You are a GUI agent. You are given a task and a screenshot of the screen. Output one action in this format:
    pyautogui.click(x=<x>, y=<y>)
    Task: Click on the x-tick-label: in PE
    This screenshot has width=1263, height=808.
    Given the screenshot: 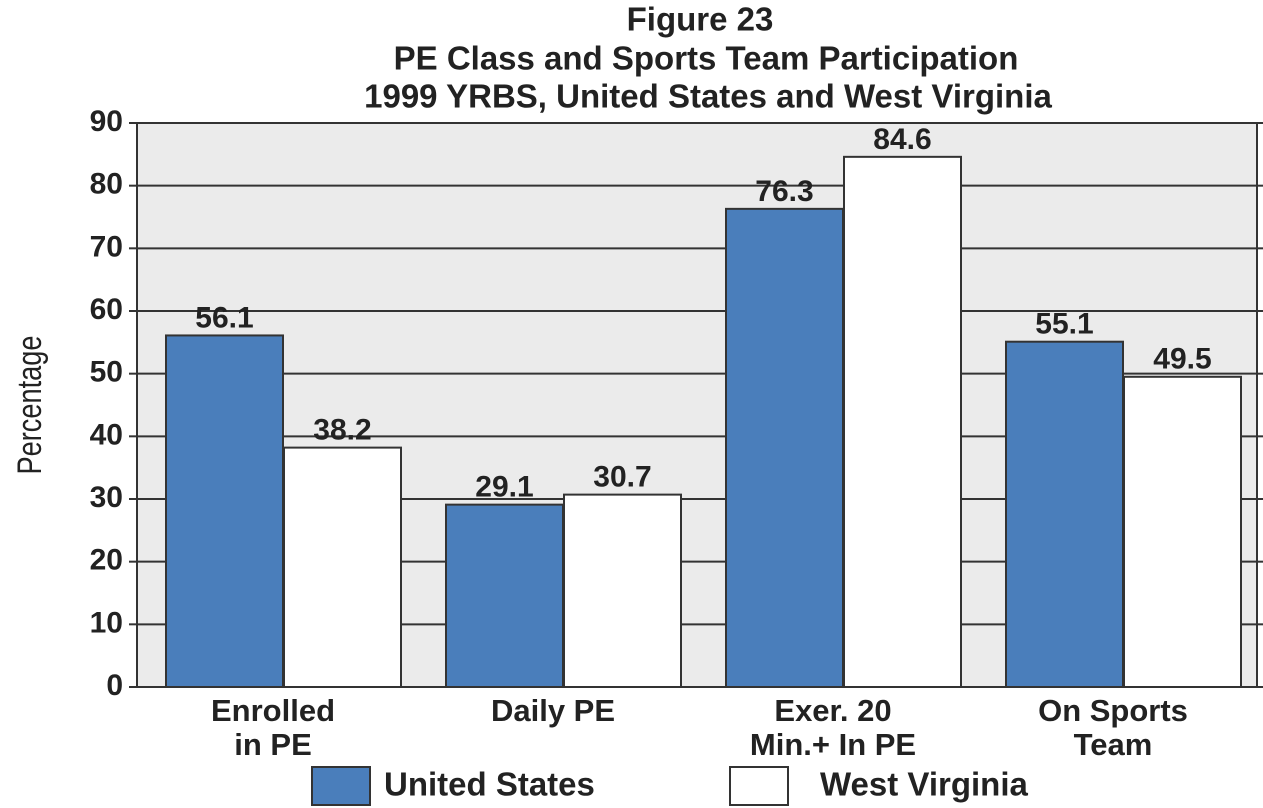 What is the action you would take?
    pyautogui.click(x=273, y=744)
    